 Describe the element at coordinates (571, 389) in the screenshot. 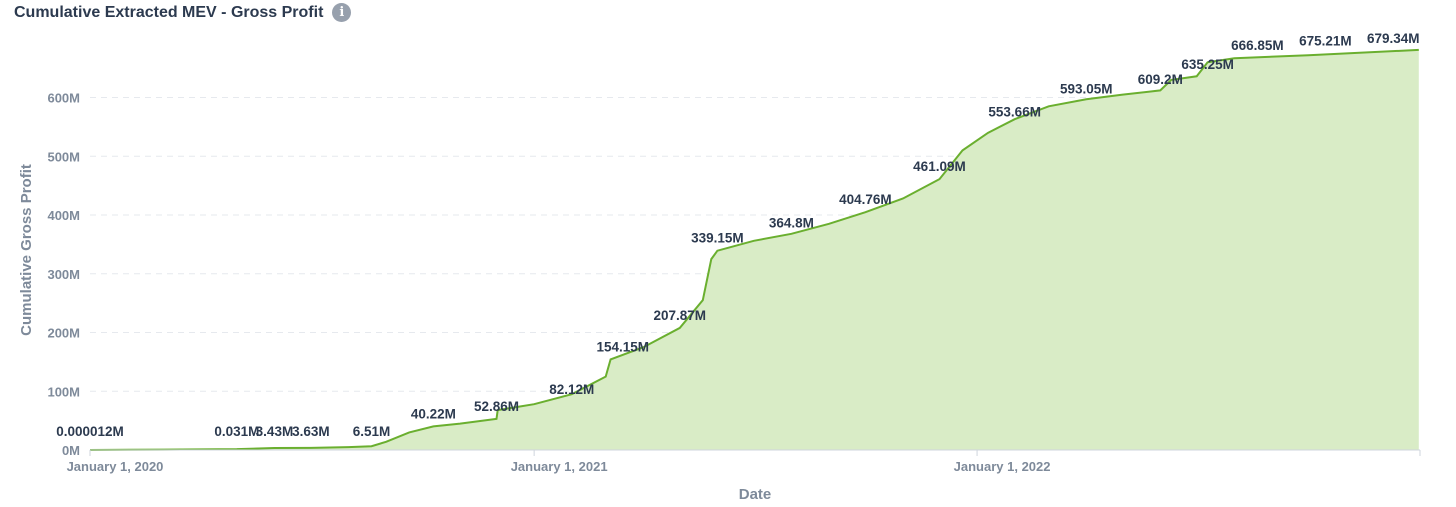

I see `data-label: 82.12M` at that location.